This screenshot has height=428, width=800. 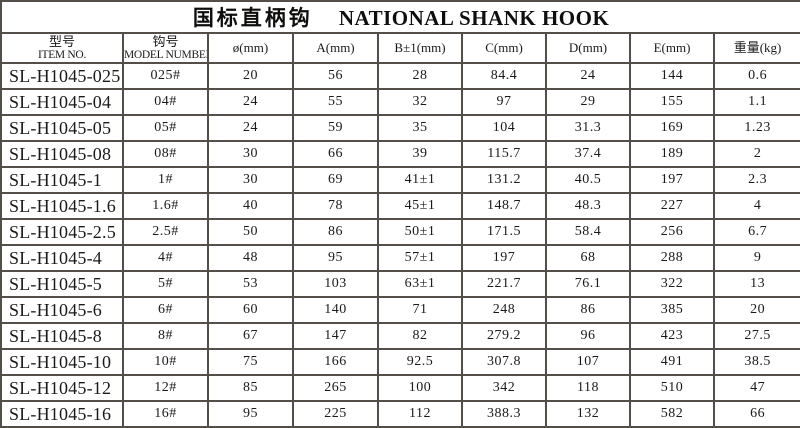 What do you see at coordinates (62, 54) in the screenshot?
I see `column-header-item-no-en: ITEM NO.` at bounding box center [62, 54].